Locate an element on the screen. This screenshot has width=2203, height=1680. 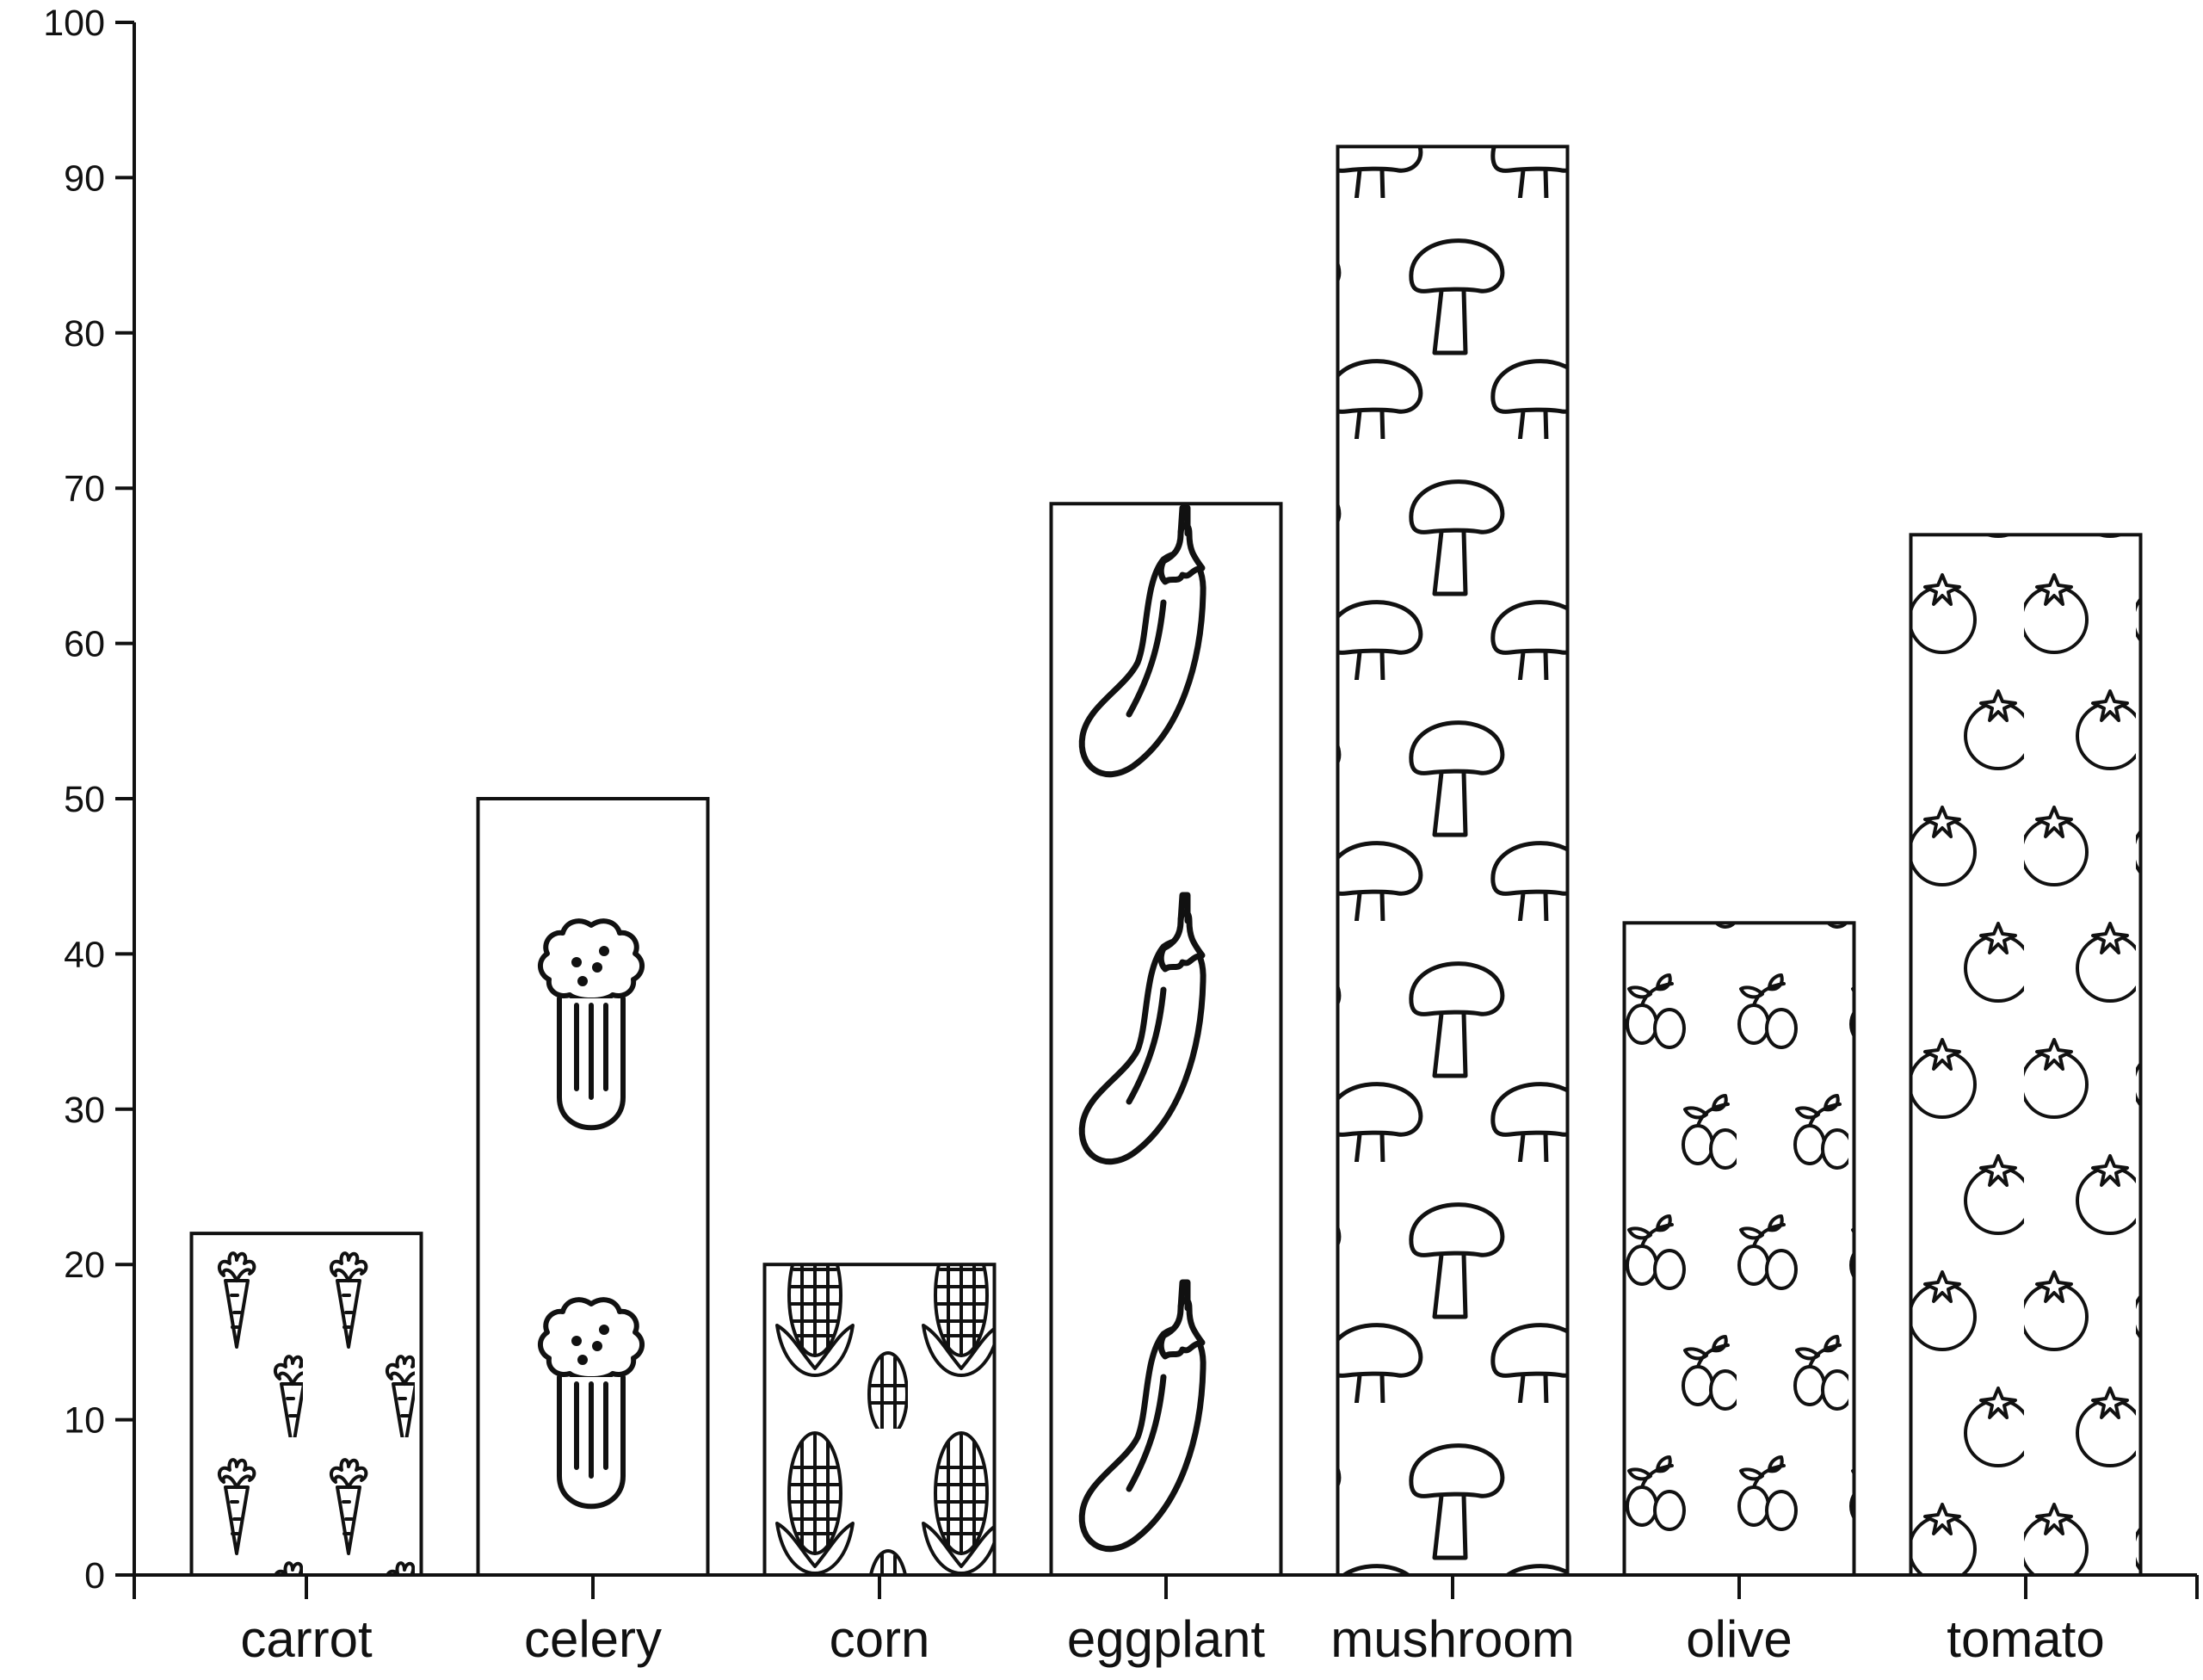
x-tick-label-carrot: carrot is located at coordinates (307, 1639).